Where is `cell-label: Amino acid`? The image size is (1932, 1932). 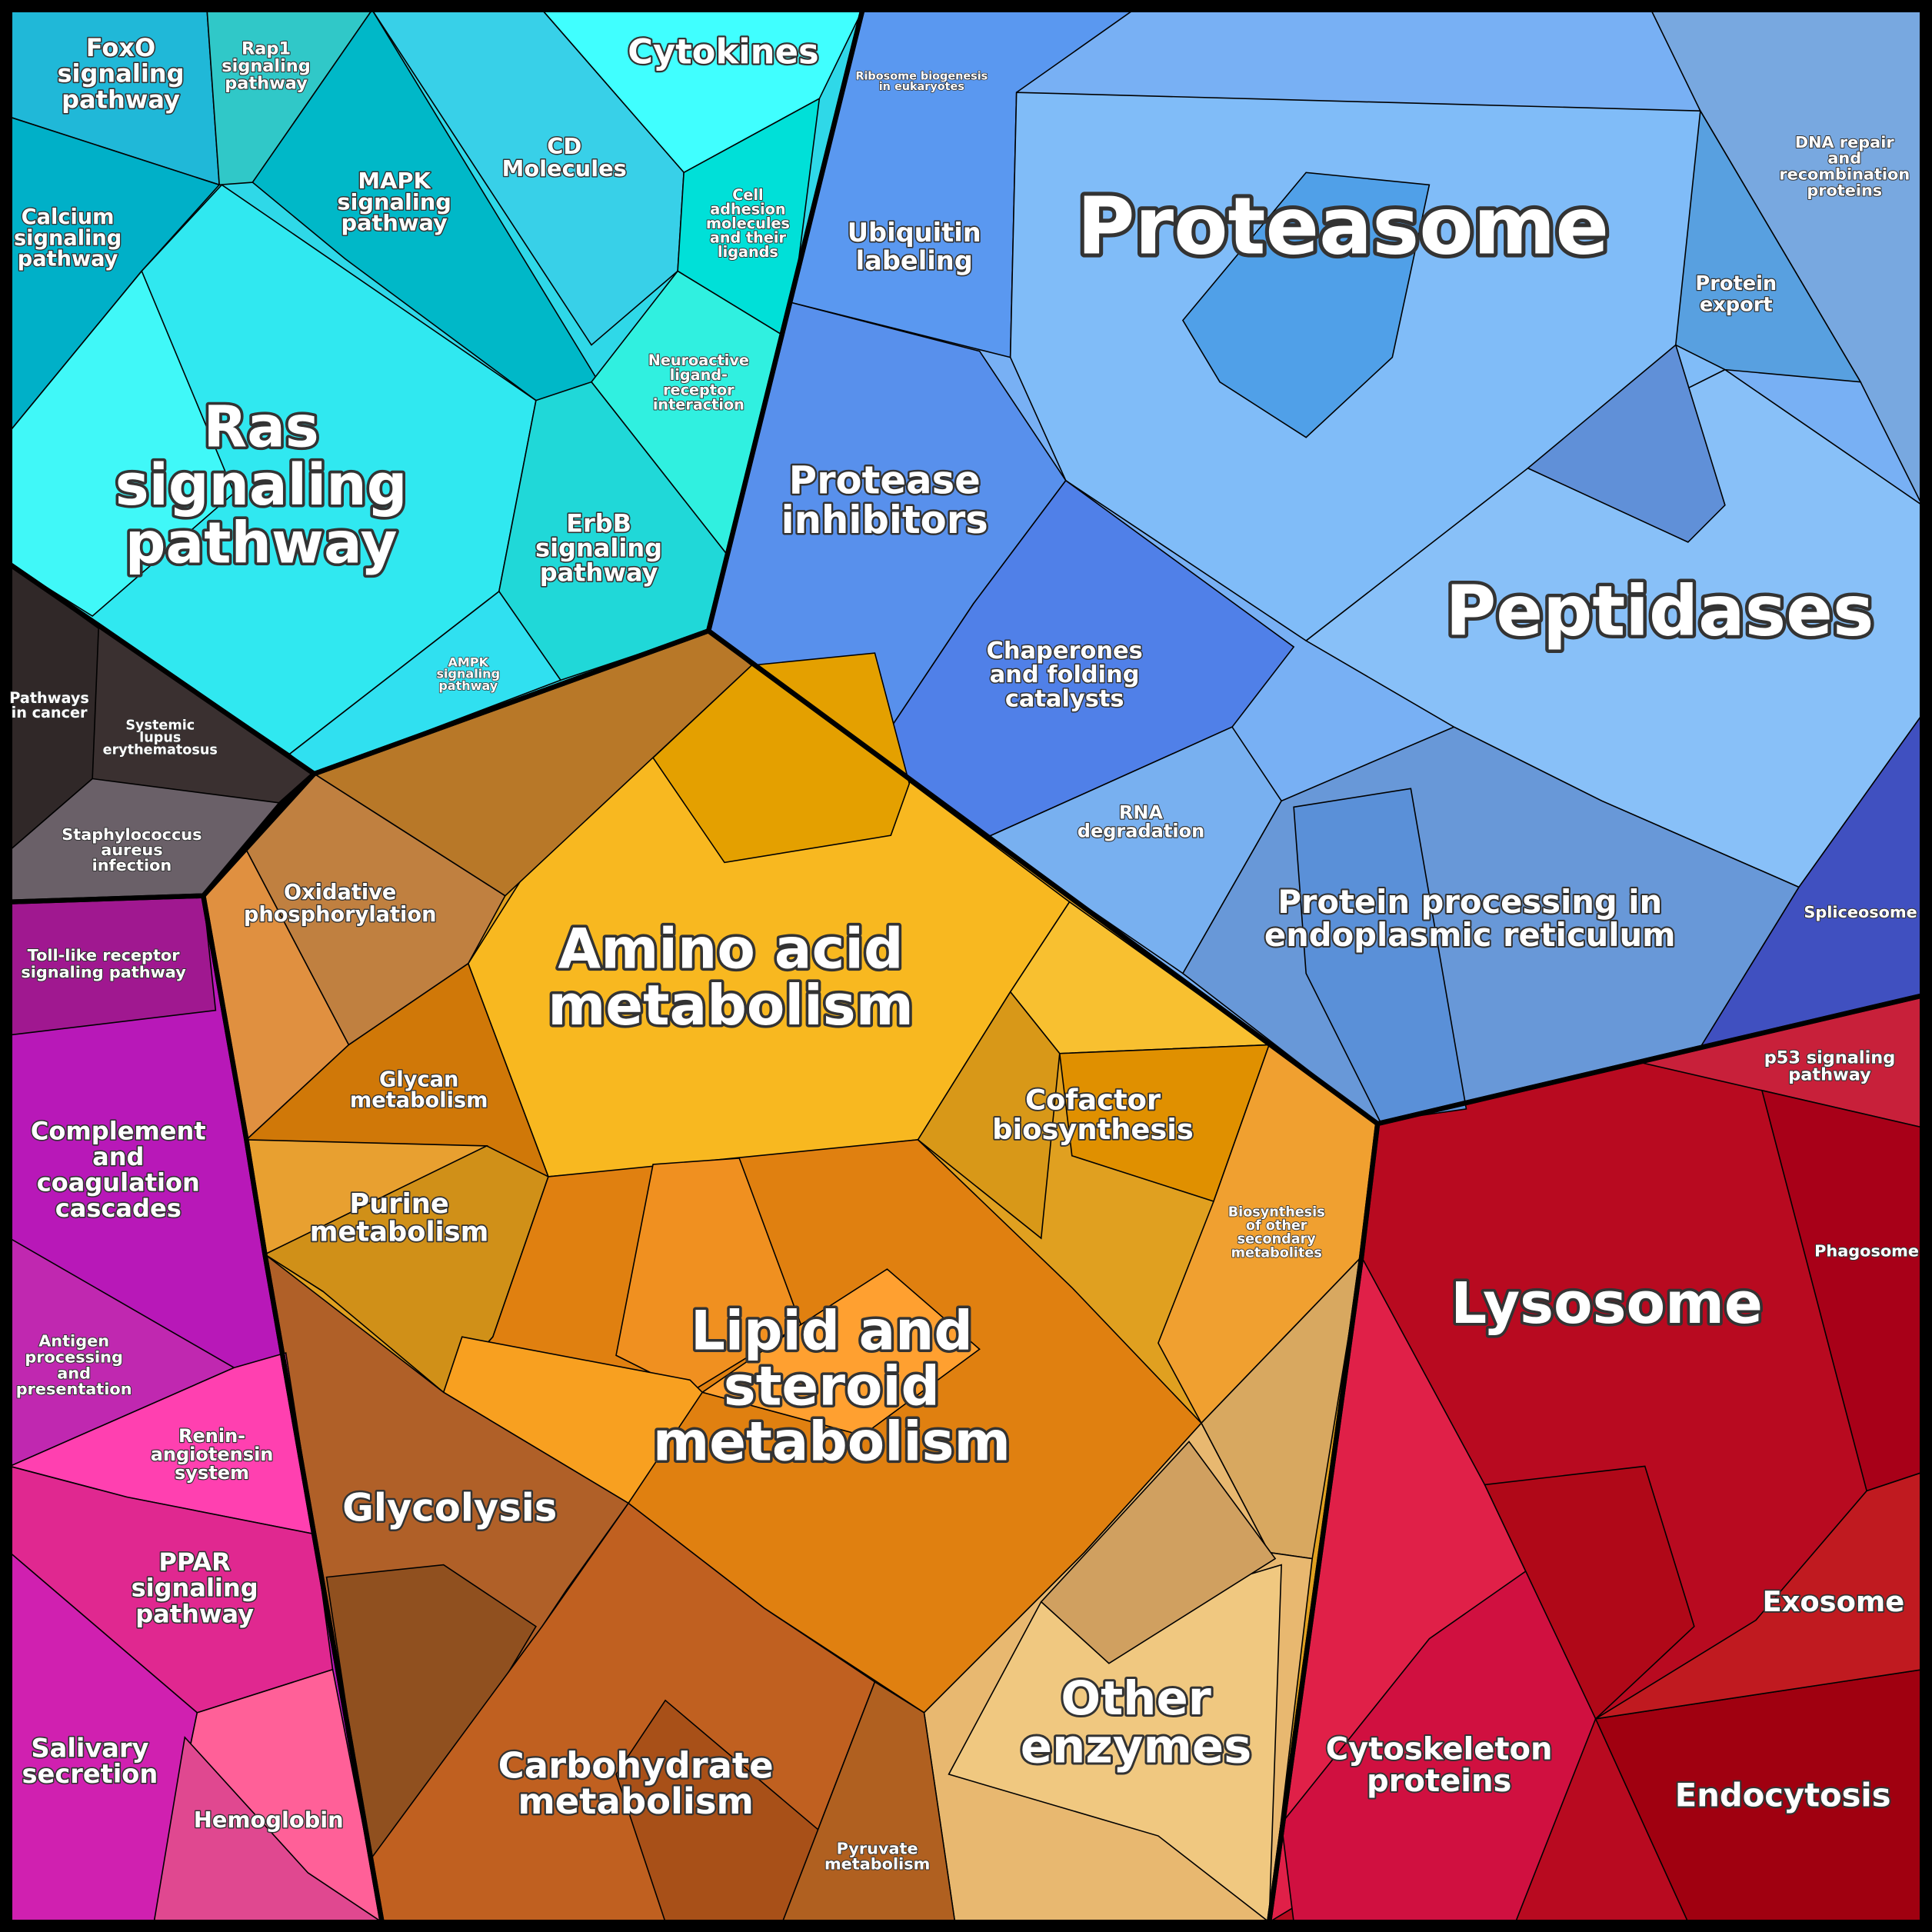 cell-label: Amino acid is located at coordinates (730, 949).